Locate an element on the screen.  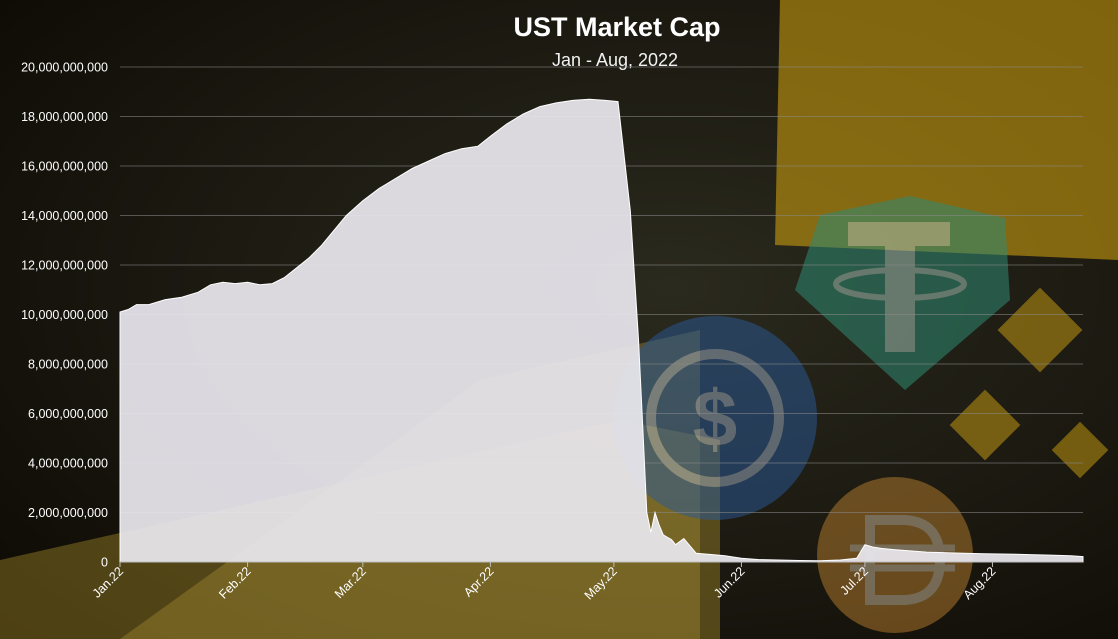
y-tick-label: 18,000,000,000 is located at coordinates (64, 117).